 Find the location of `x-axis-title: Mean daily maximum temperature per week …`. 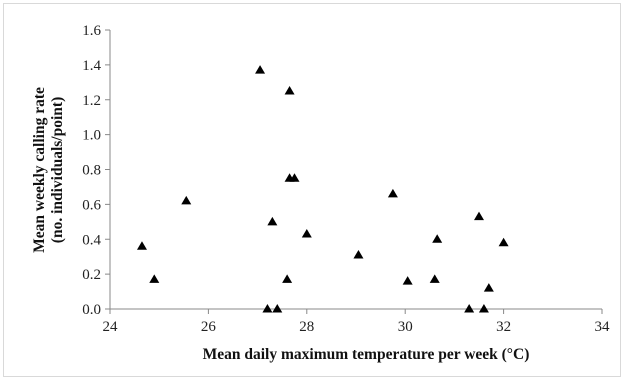

x-axis-title: Mean daily maximum temperature per week … is located at coordinates (366, 354).